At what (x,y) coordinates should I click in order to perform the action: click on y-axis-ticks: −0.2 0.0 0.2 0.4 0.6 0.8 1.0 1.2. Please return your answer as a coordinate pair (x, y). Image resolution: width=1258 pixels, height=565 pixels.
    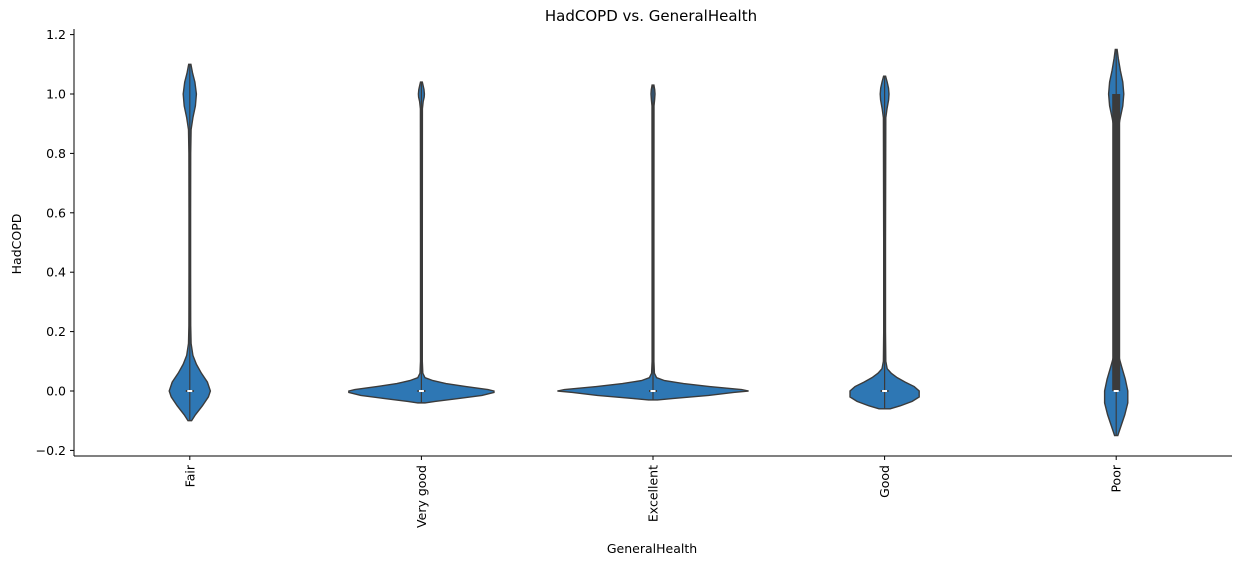
    Looking at the image, I should click on (55, 242).